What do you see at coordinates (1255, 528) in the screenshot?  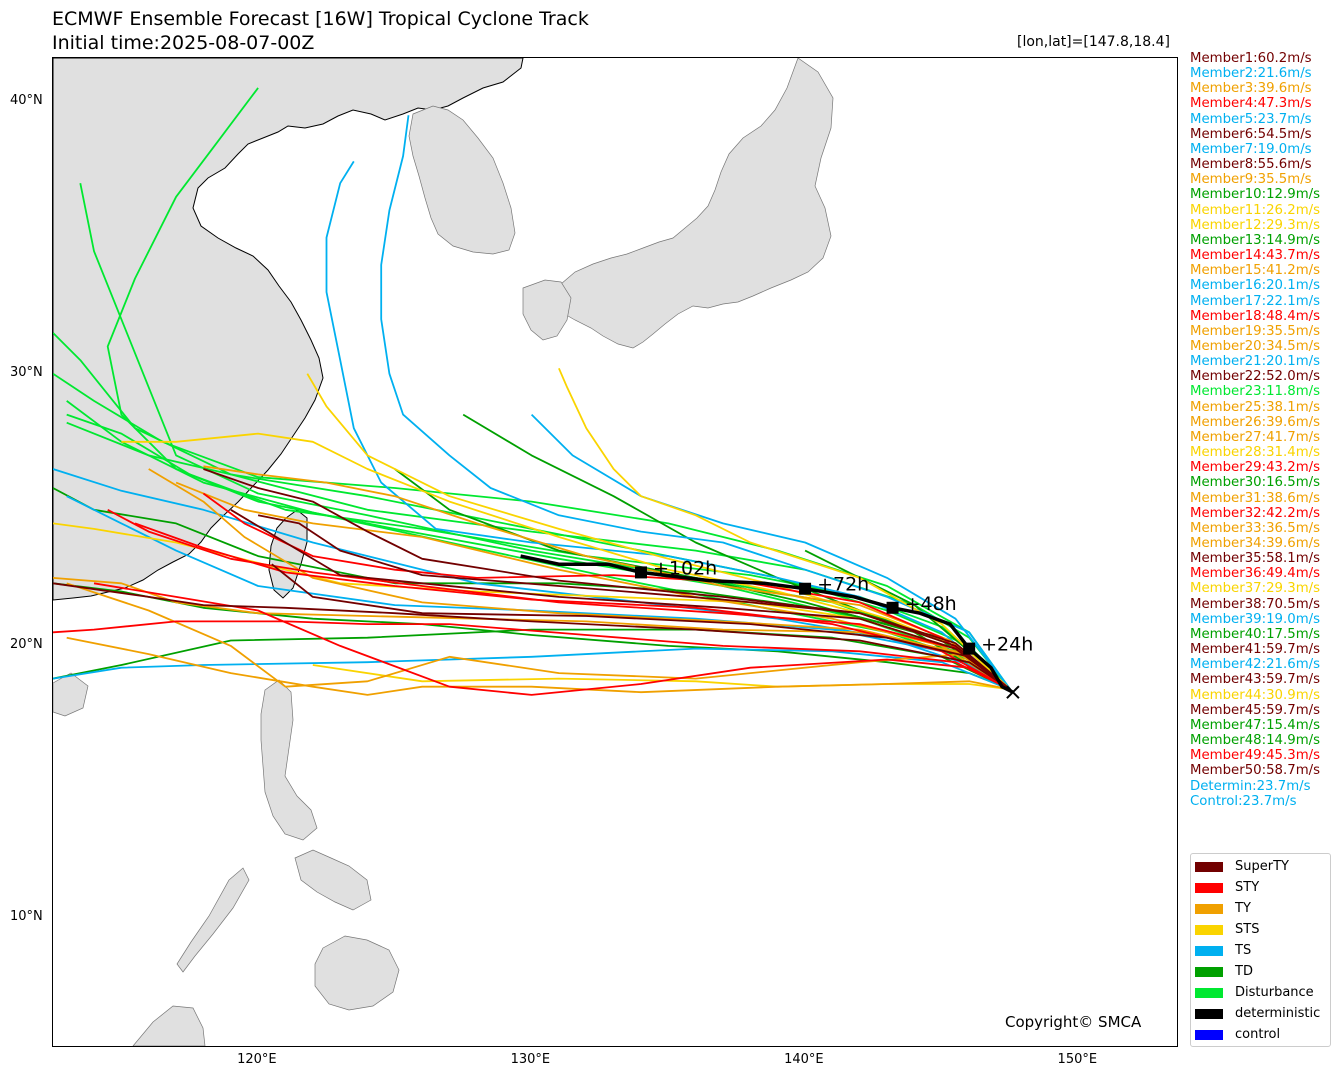 I see `member-entry: Member33:36.5m/s` at bounding box center [1255, 528].